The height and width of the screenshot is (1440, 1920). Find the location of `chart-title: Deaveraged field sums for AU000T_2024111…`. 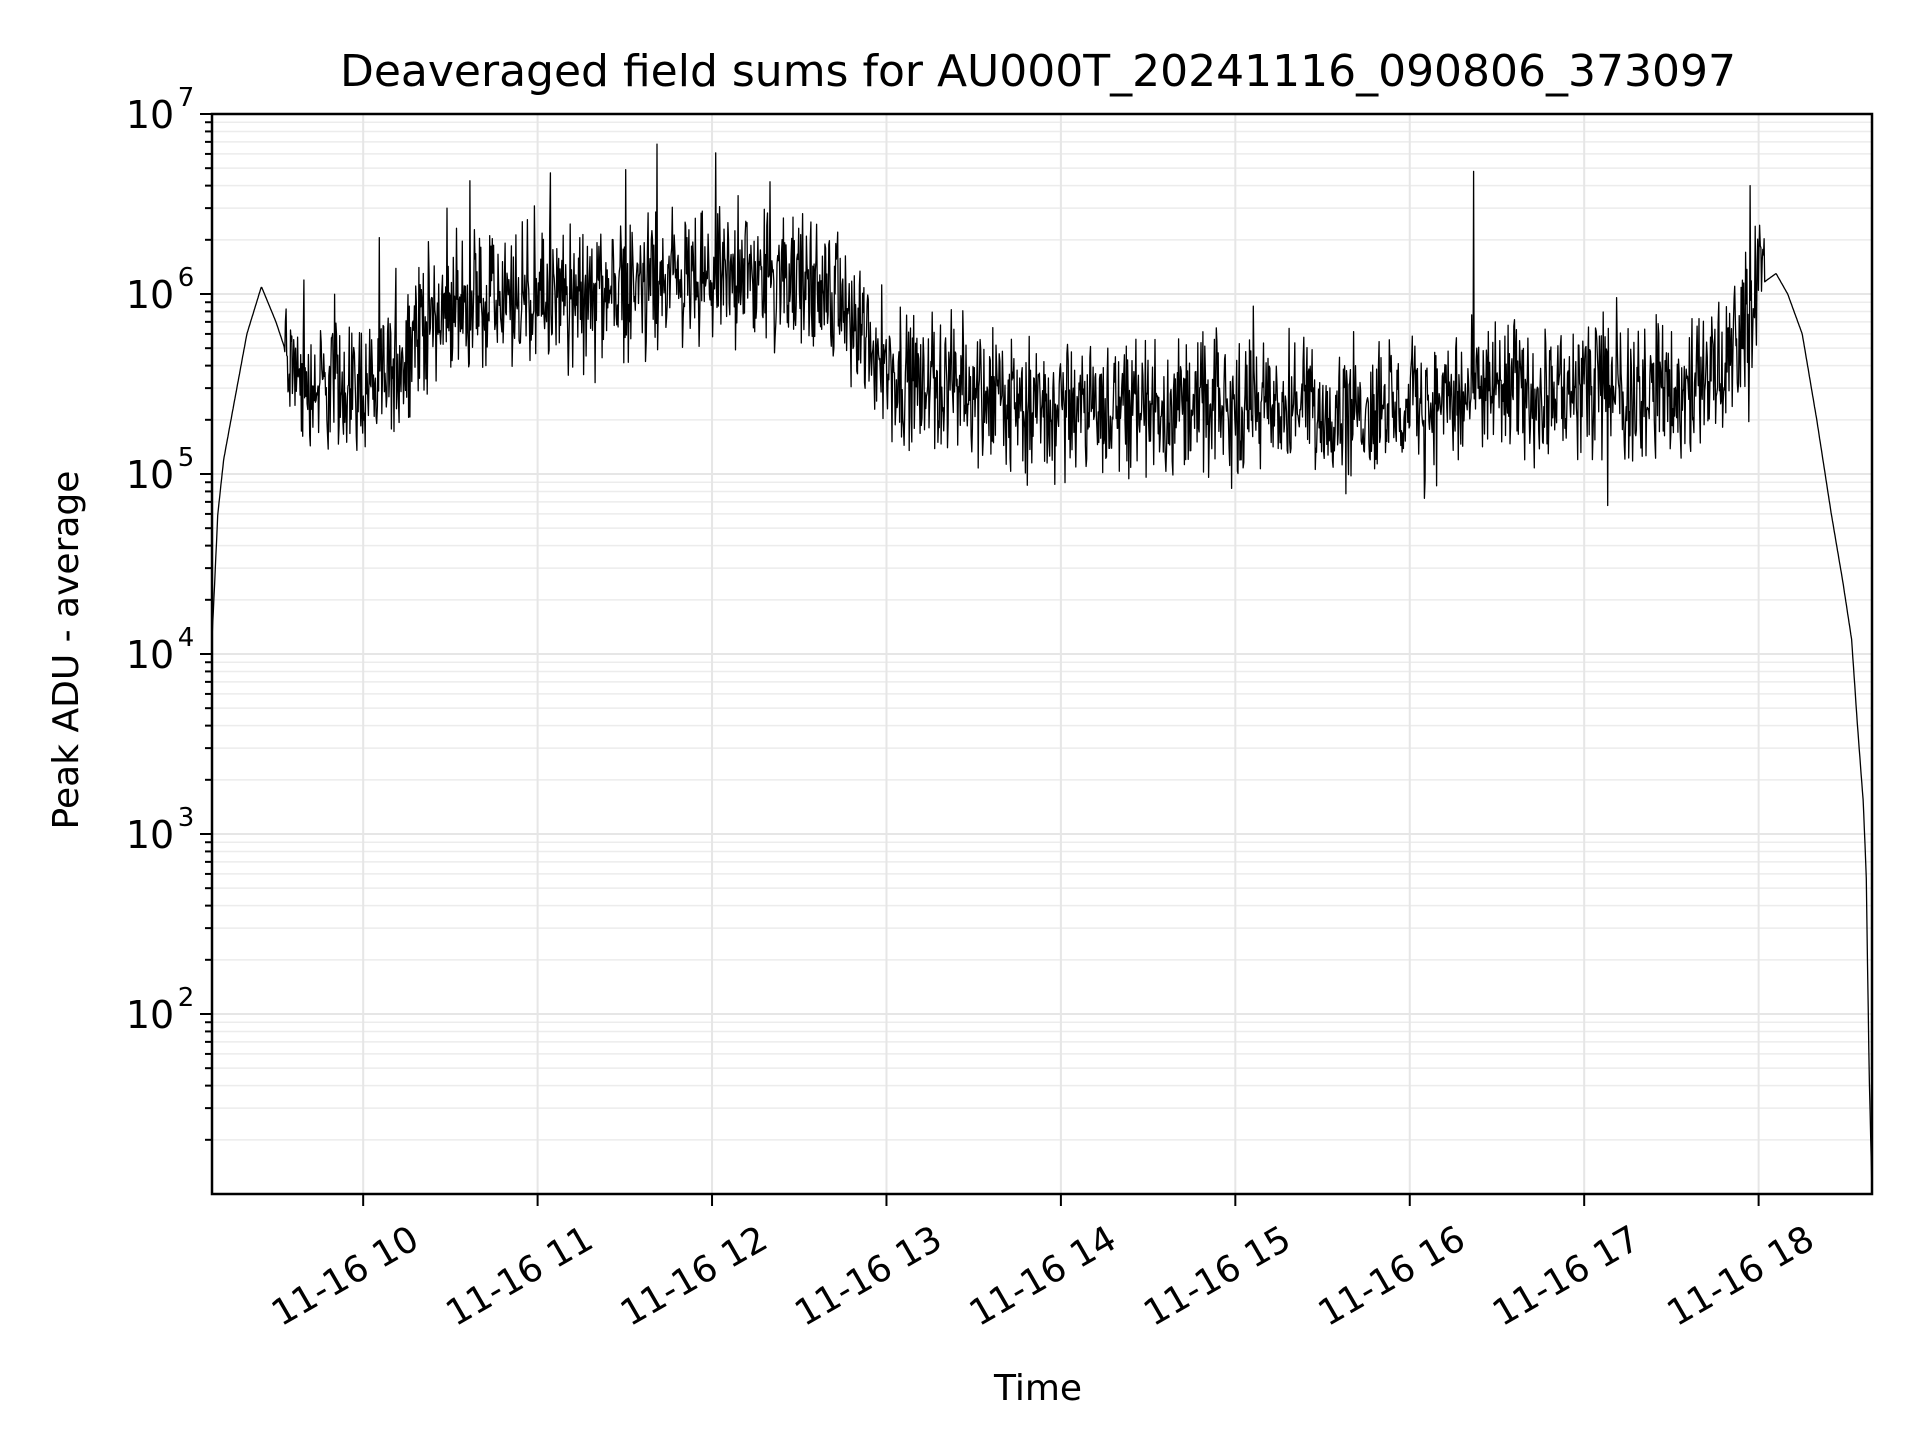

chart-title: Deaveraged field sums for AU000T_2024111… is located at coordinates (1038, 71).